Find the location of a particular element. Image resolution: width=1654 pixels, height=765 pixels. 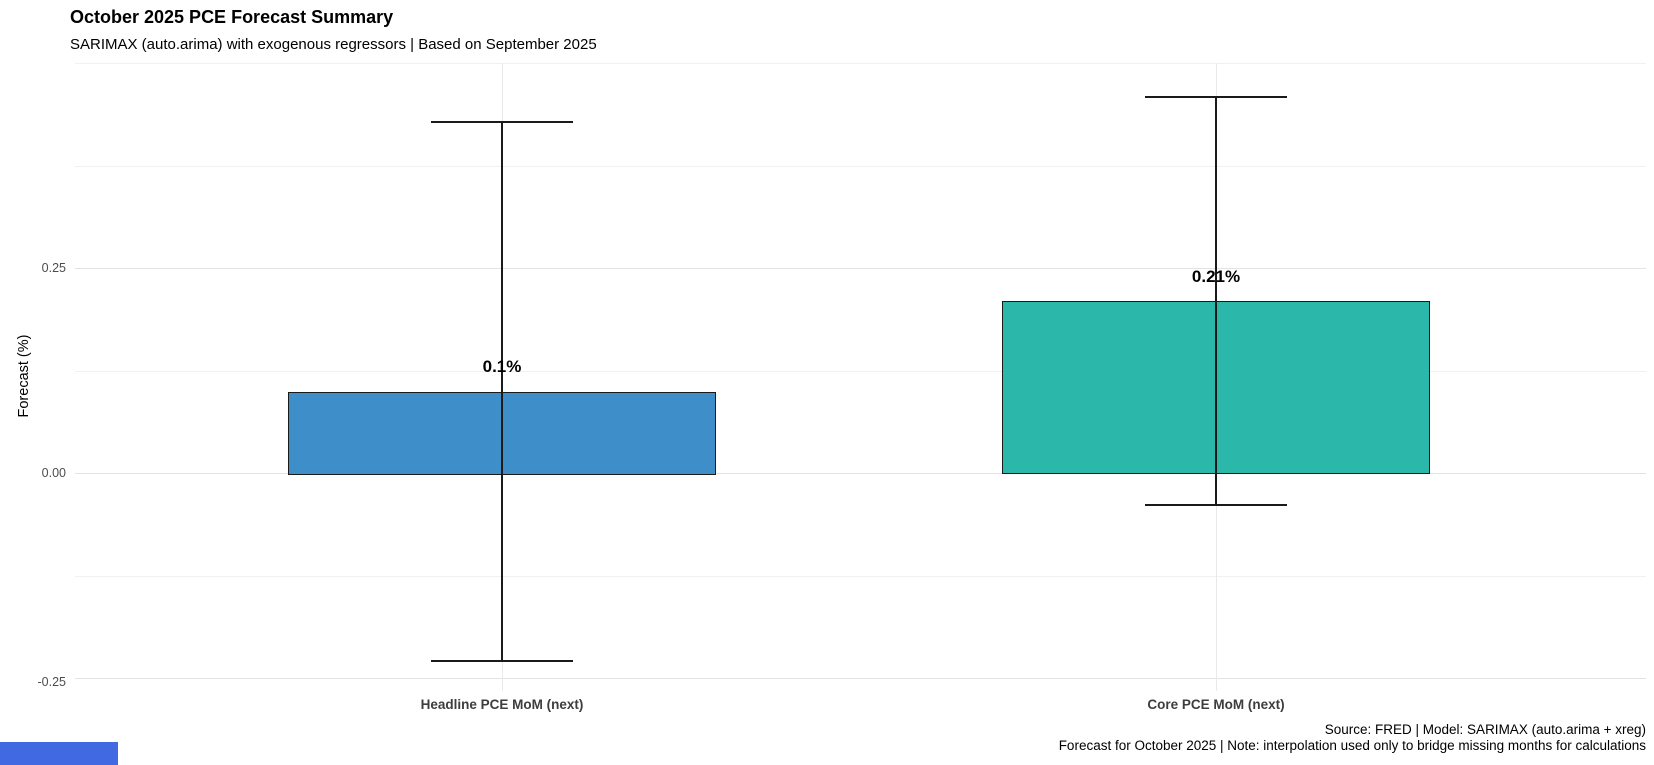

x-category-label-core: Core PCE MoM (next) is located at coordinates (1216, 704).